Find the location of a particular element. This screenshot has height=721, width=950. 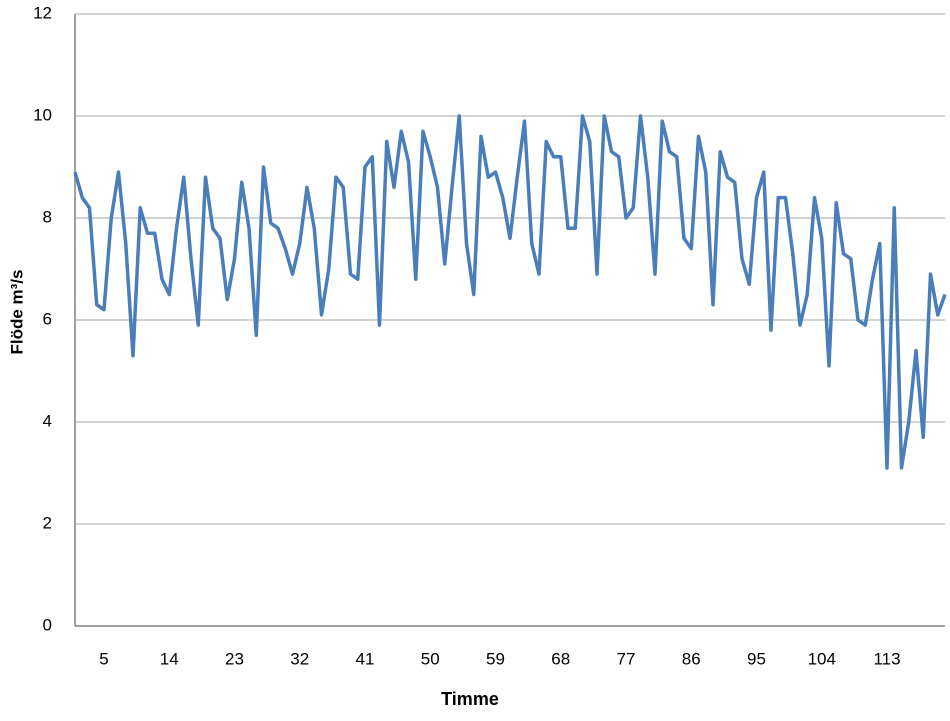

x-tick-label: 104 is located at coordinates (822, 658).